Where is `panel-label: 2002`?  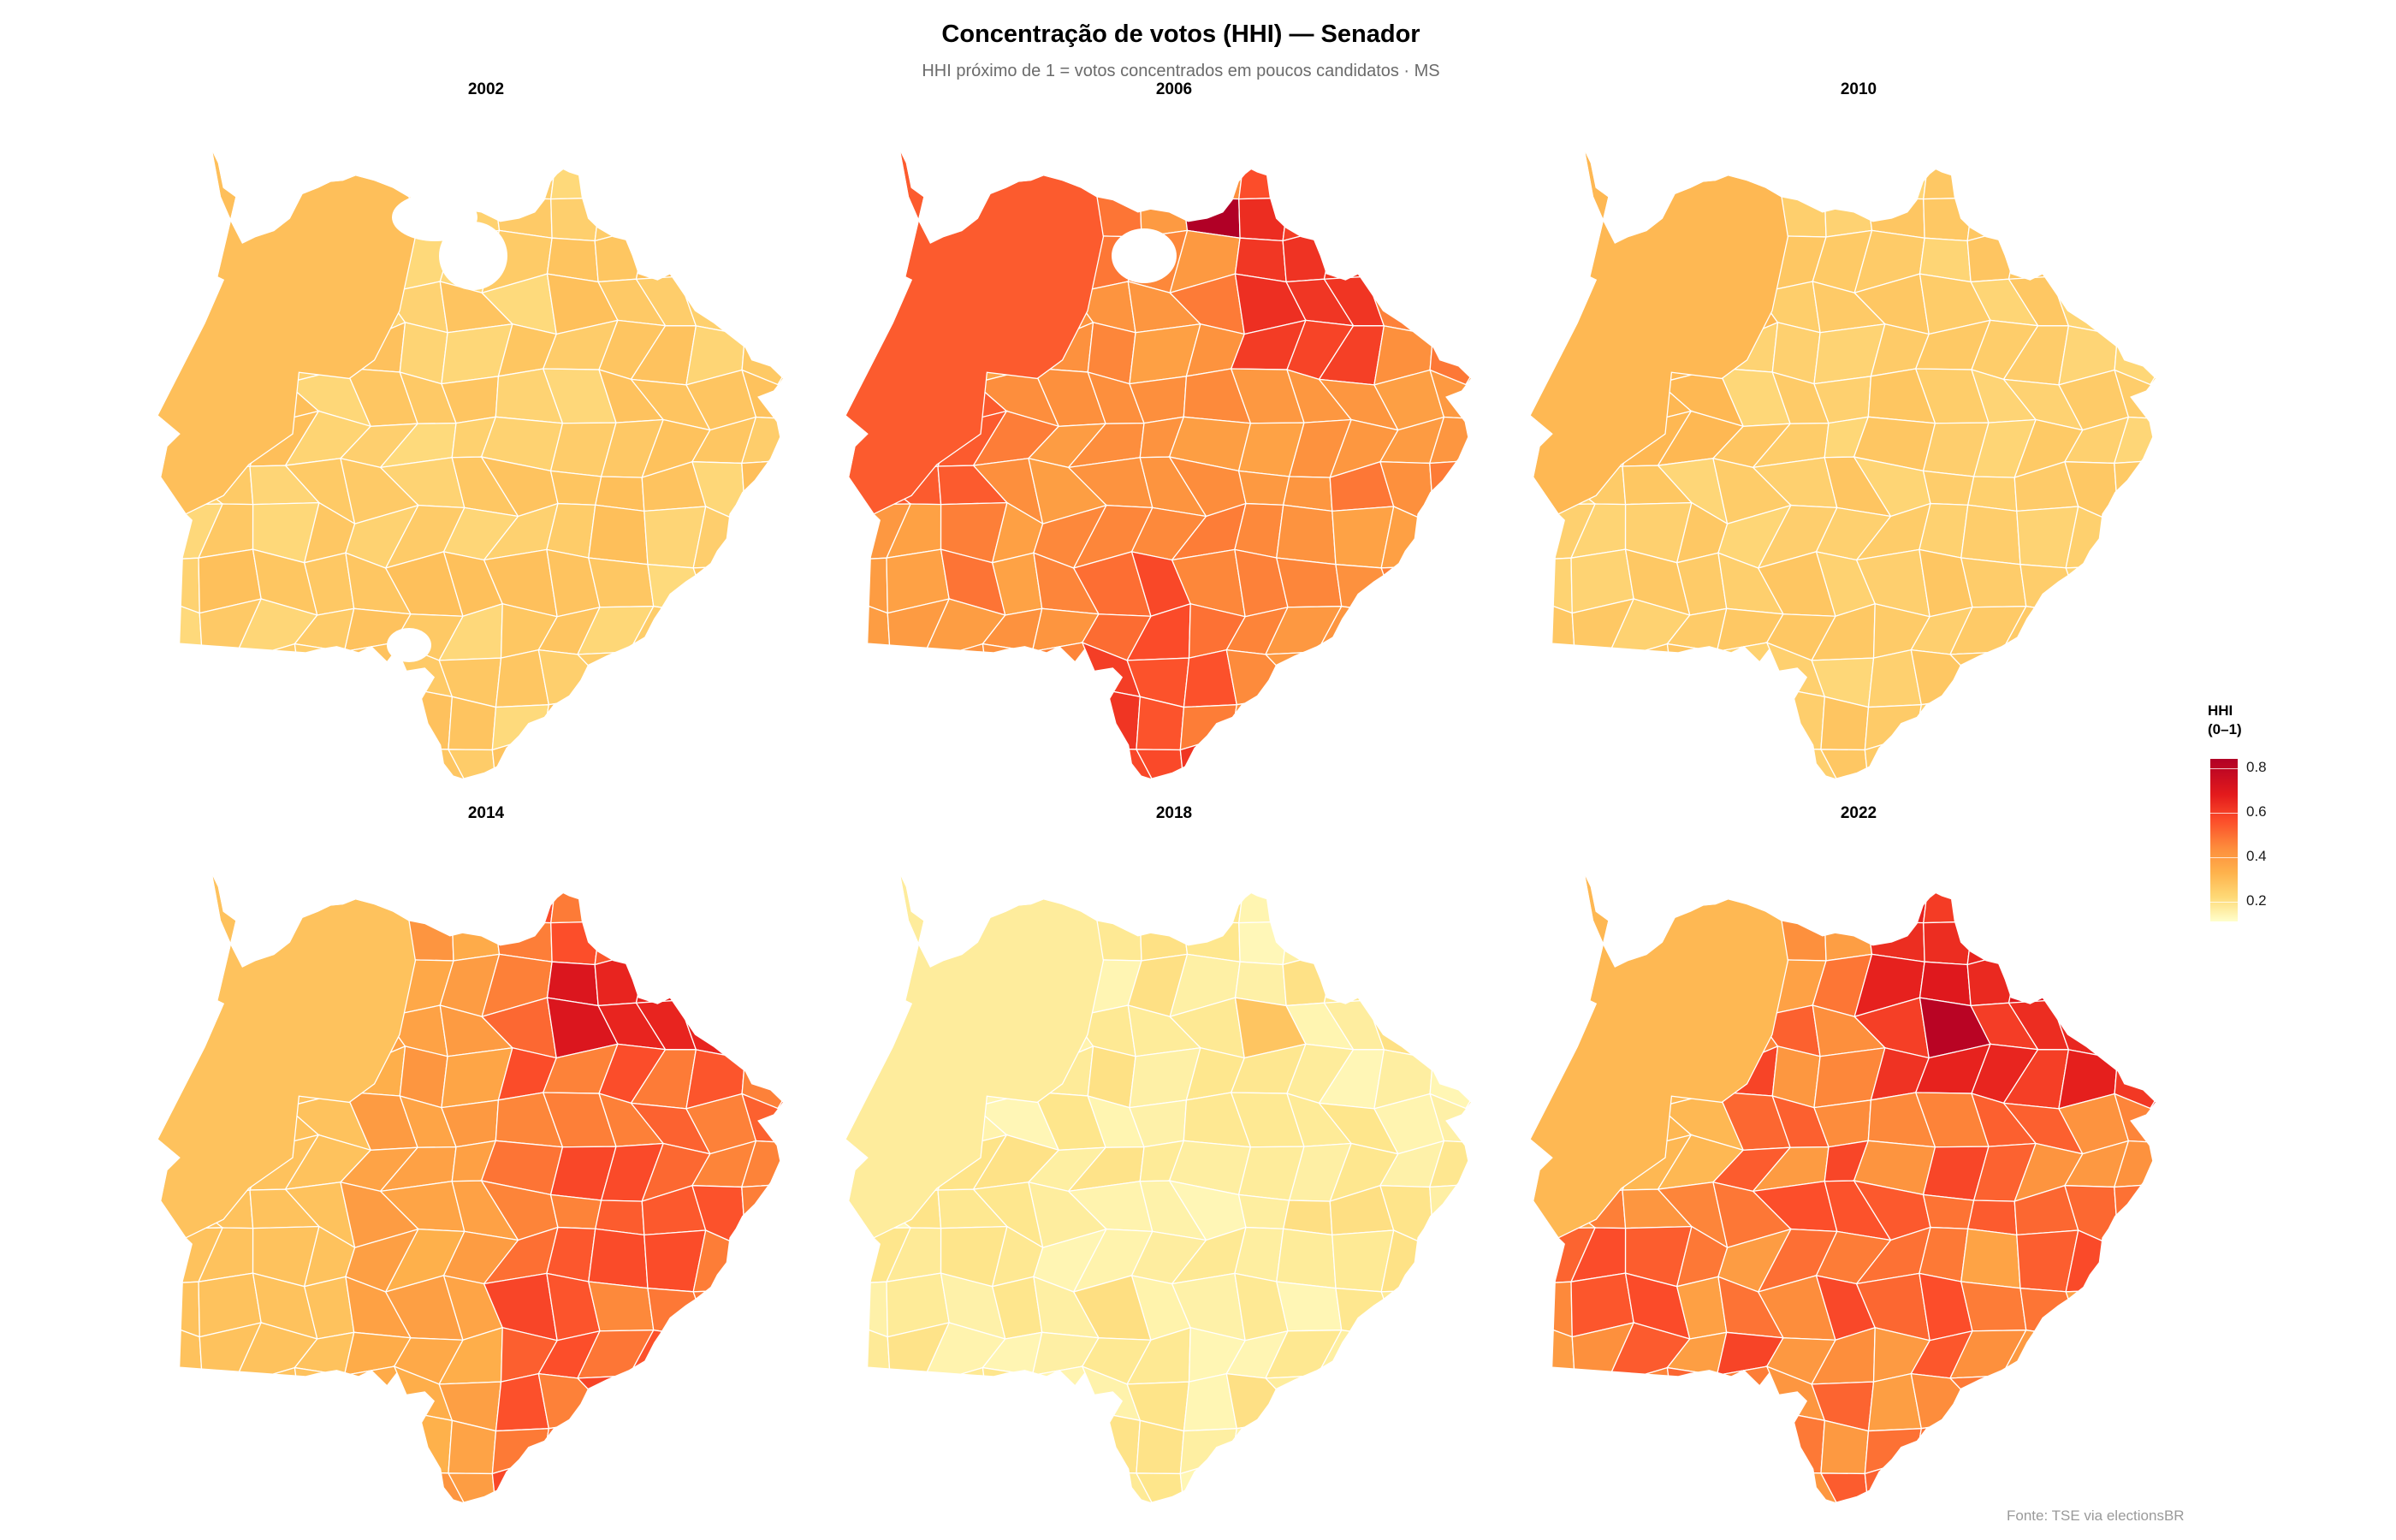
panel-label: 2002 is located at coordinates (486, 89).